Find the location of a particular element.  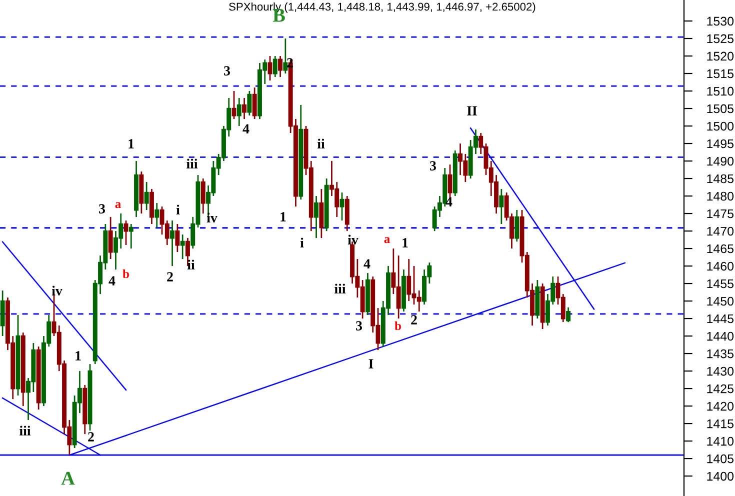

y-tick-label: 1515 is located at coordinates (720, 73).